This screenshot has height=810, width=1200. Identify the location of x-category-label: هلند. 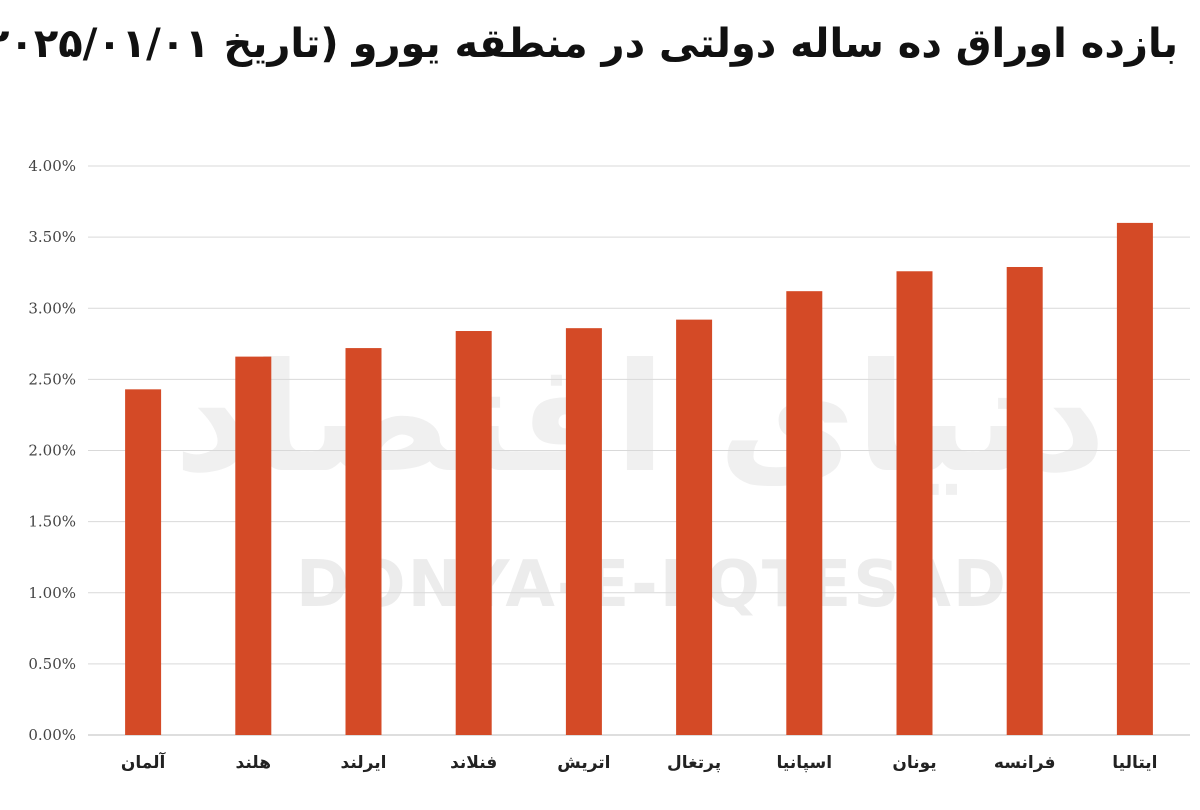
(254, 763).